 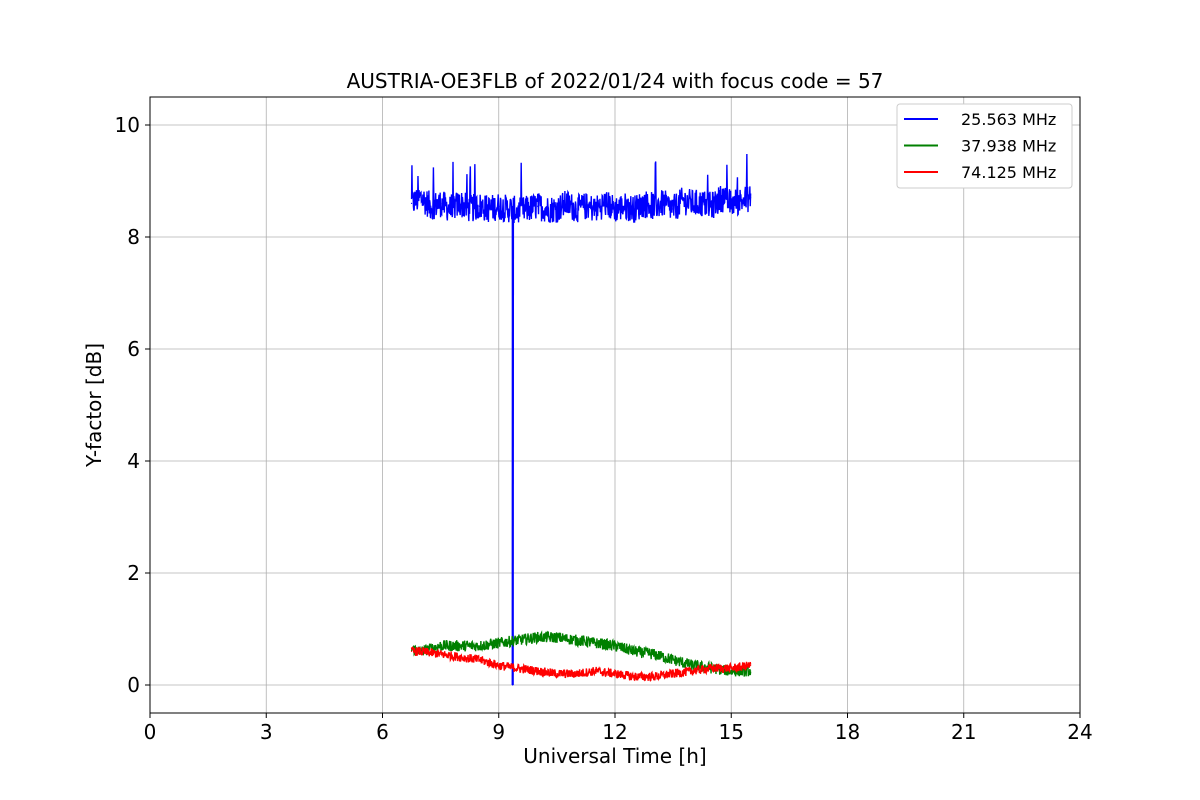 What do you see at coordinates (127, 125) in the screenshot?
I see `y-tick-label: 10` at bounding box center [127, 125].